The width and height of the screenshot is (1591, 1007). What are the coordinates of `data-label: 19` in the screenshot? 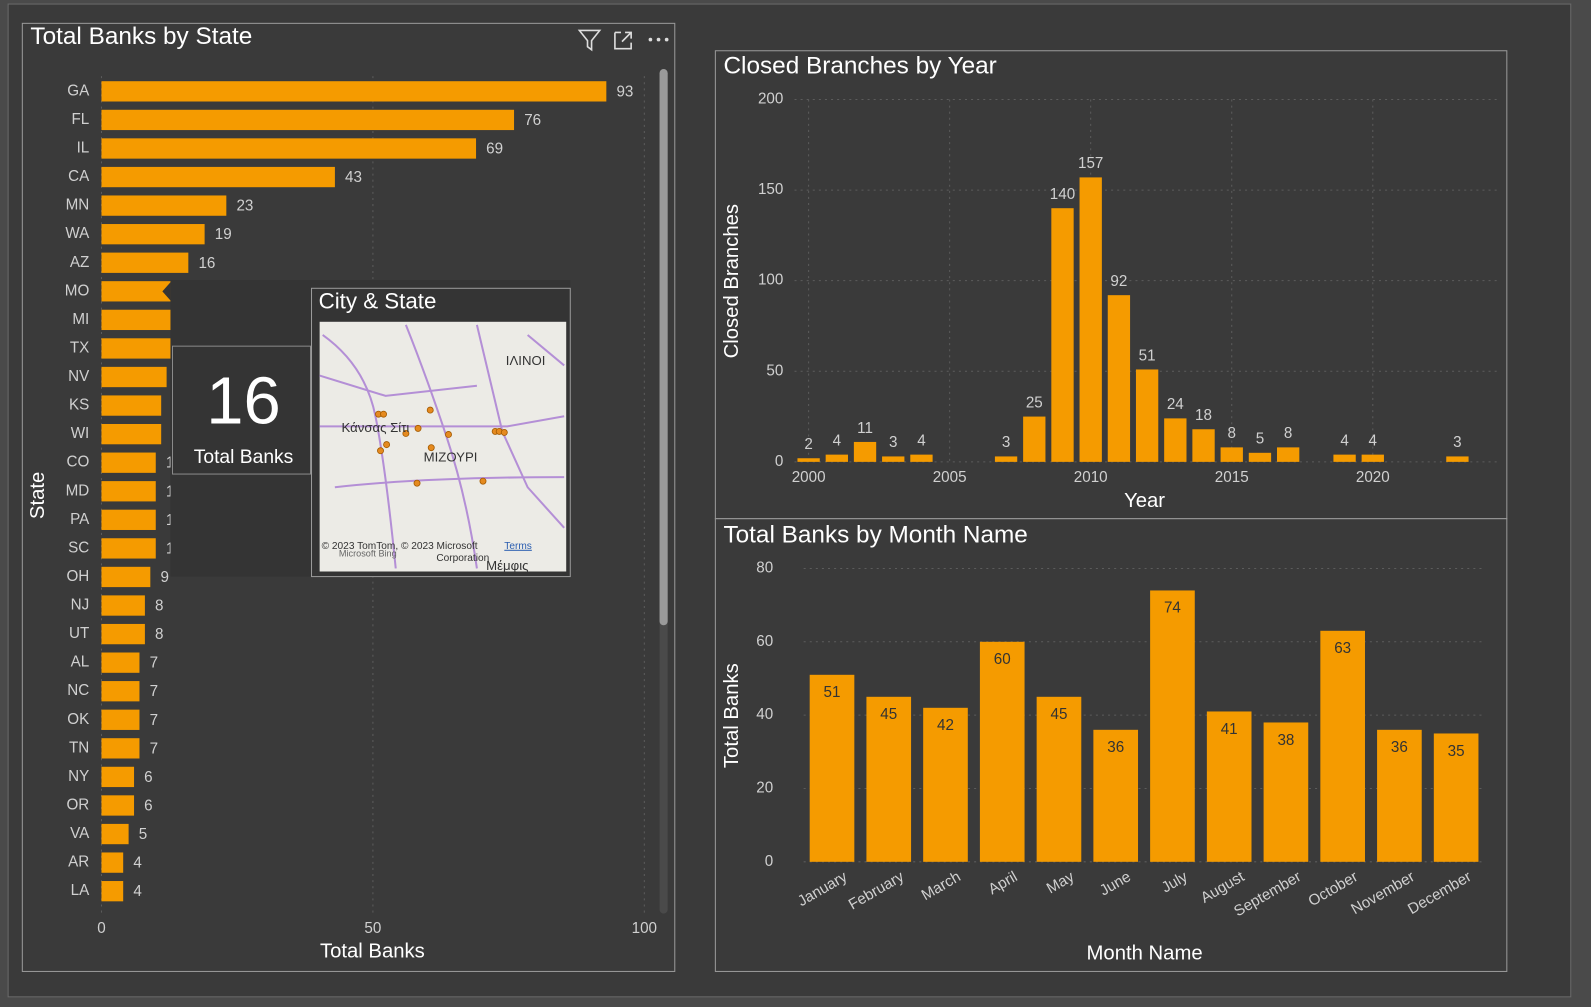 It's located at (223, 234).